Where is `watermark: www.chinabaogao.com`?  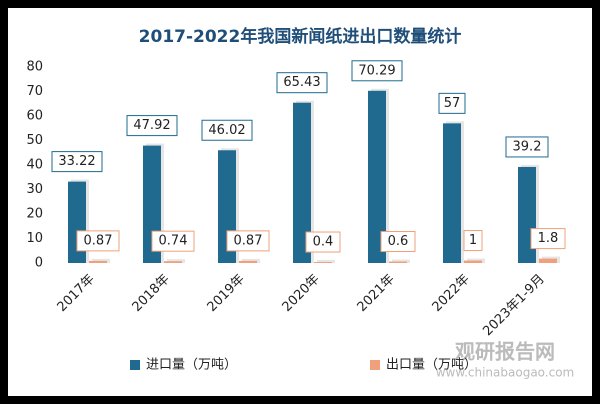
watermark: www.chinabaogao.com is located at coordinates (505, 373).